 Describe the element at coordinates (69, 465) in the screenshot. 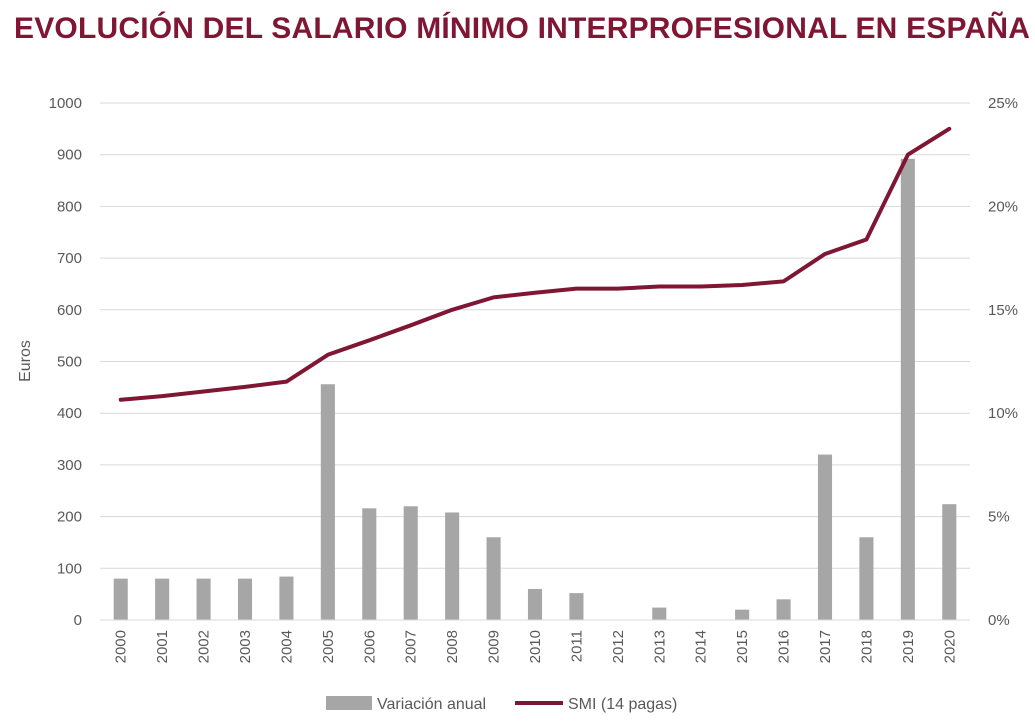

I see `y-tick-label-left: 300` at that location.